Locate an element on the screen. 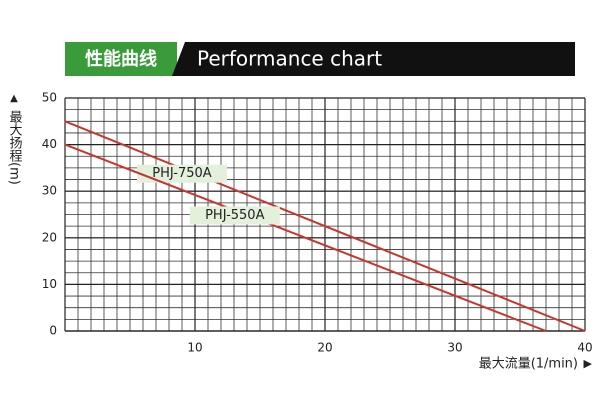  y-tick-label: 40 is located at coordinates (49, 144).